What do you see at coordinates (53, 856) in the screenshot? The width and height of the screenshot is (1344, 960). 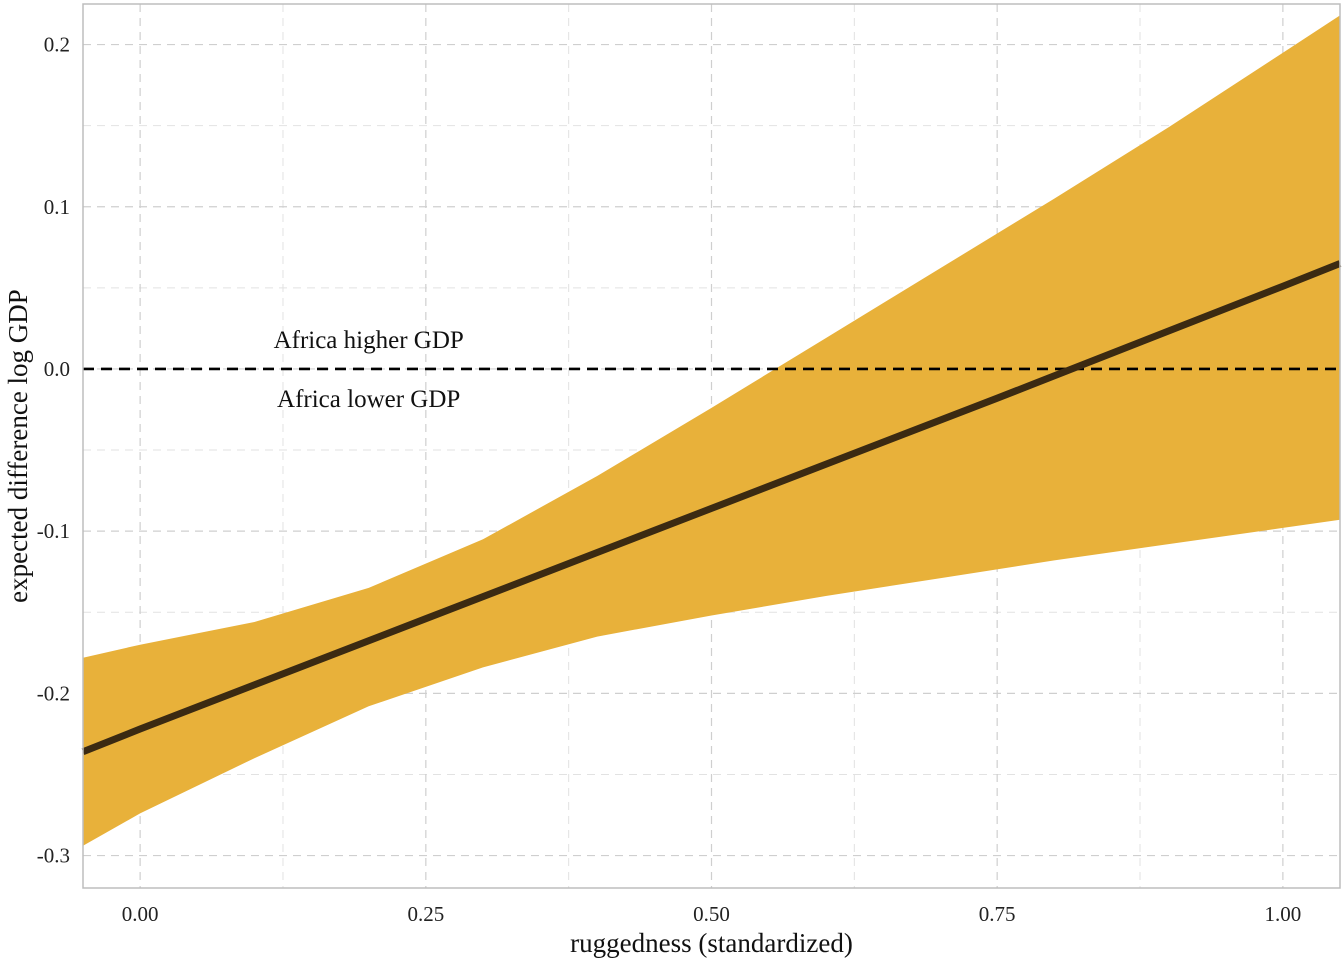 I see `y-tick-label: -0.3` at bounding box center [53, 856].